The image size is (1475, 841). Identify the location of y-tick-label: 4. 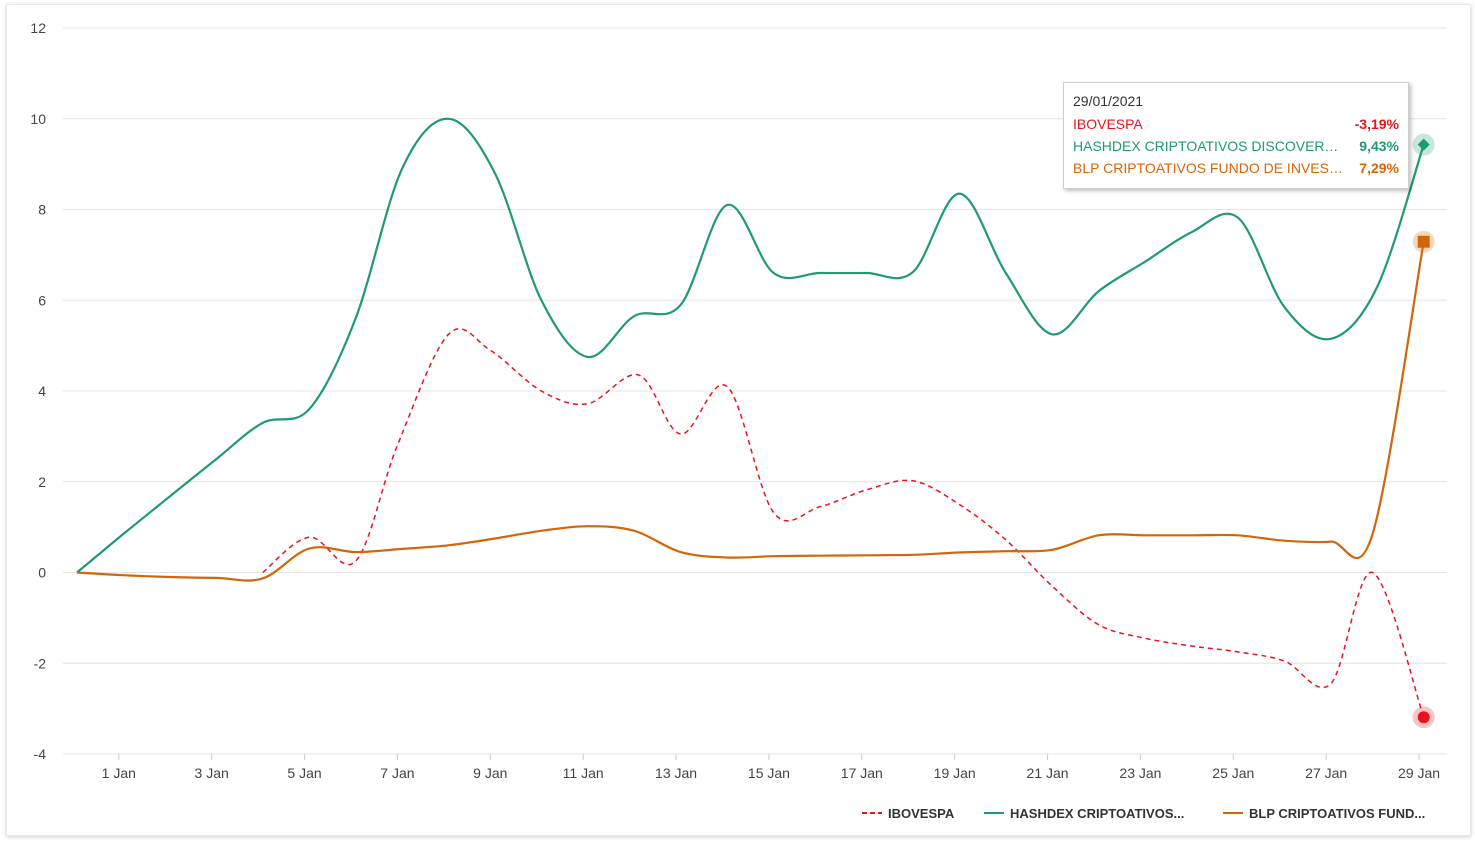
(42, 391).